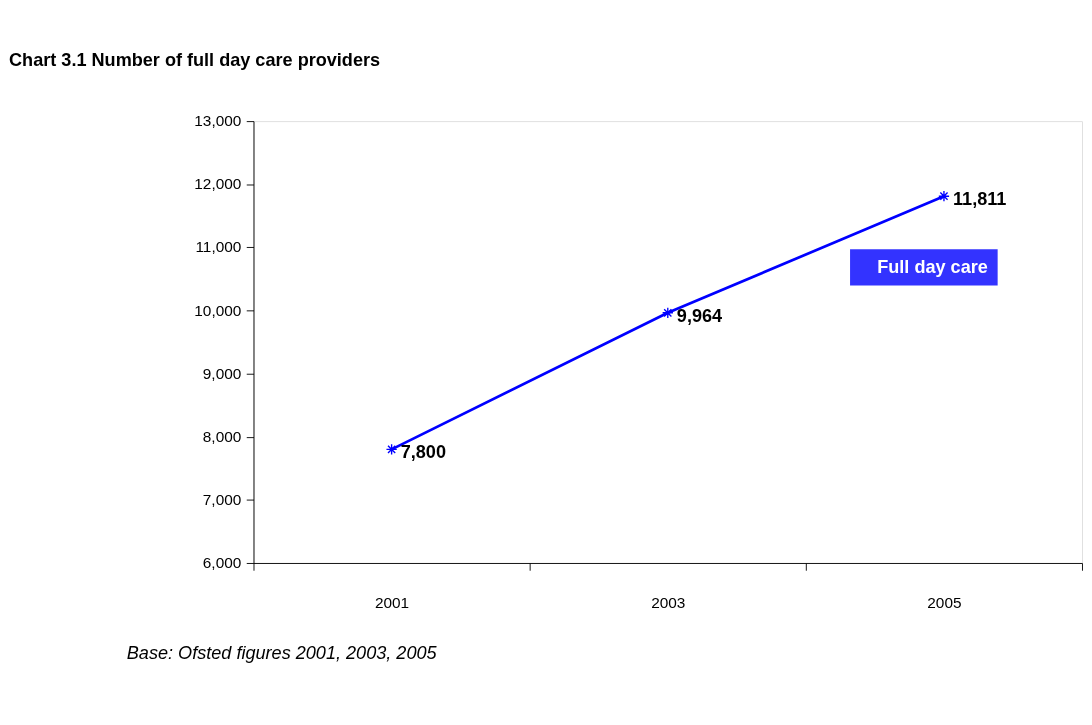 The width and height of the screenshot is (1092, 725). Describe the element at coordinates (195, 59) in the screenshot. I see `chart-title: Chart 3.1 Number of full day care providers` at that location.